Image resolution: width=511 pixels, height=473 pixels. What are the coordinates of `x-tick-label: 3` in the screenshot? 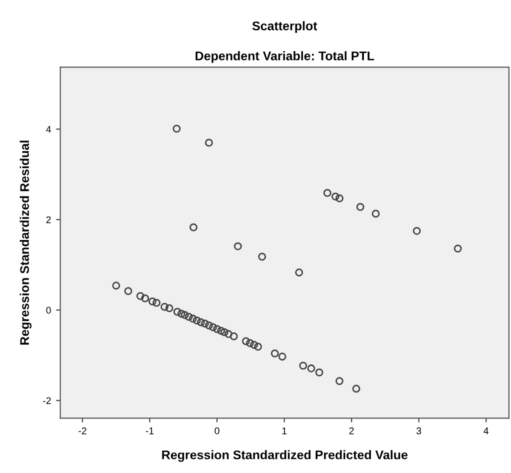 It's located at (419, 430).